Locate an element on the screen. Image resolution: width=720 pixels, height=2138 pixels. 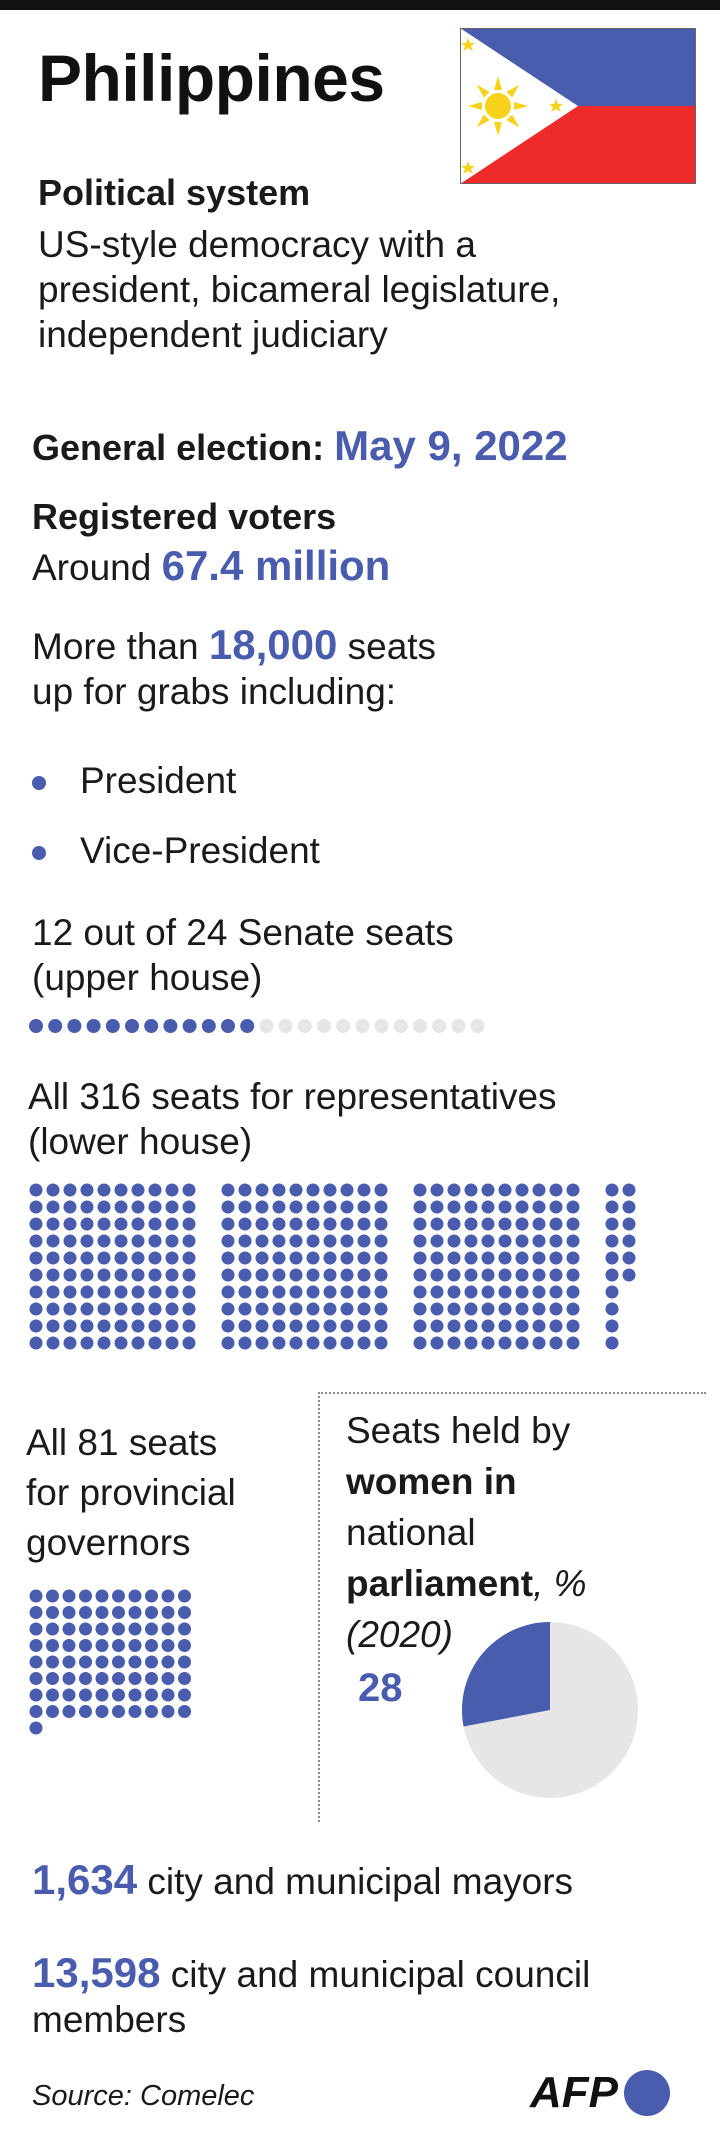
general-election: General election: May 9, 2022 is located at coordinates (300, 445).